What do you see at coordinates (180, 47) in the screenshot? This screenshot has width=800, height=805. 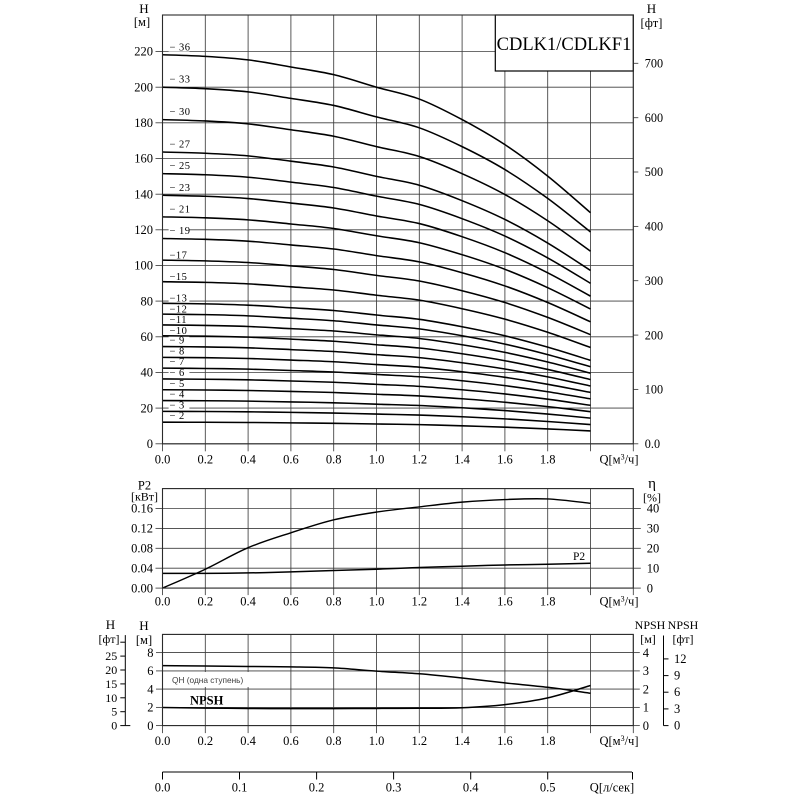 I see `svg-text: − 36` at bounding box center [180, 47].